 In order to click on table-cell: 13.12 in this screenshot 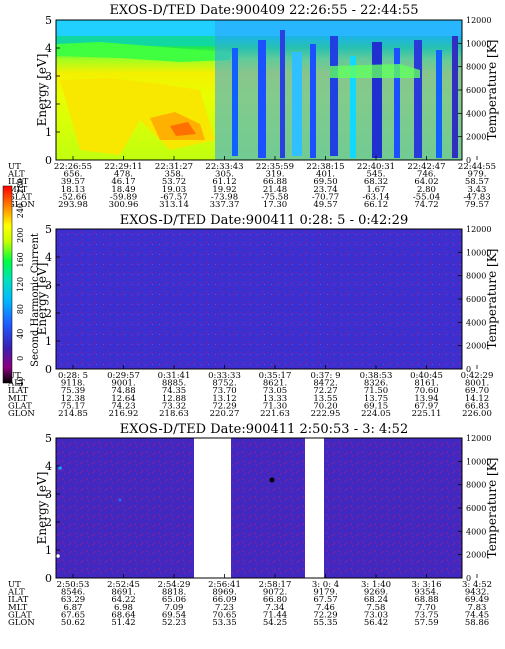, I will do `click(224, 399)`.